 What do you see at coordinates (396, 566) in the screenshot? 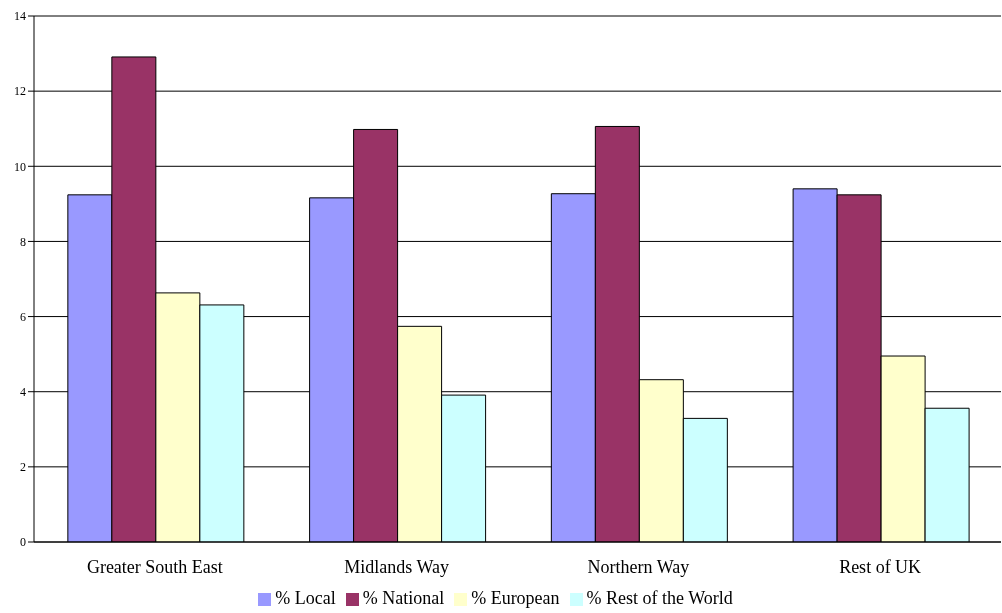
I see `x-tick-label: Midlands Way` at bounding box center [396, 566].